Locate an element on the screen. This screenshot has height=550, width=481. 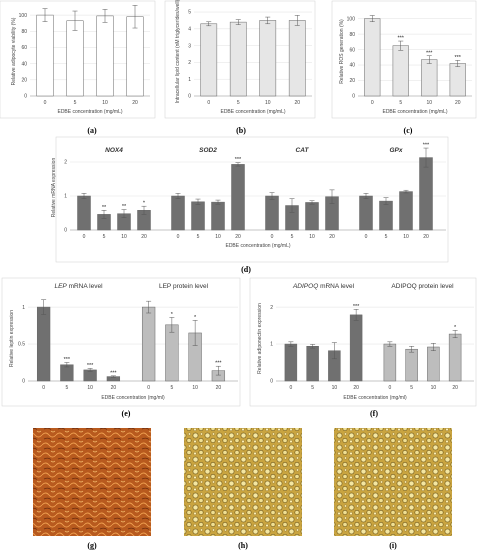
panel-label-b: (b) is located at coordinates (241, 130).